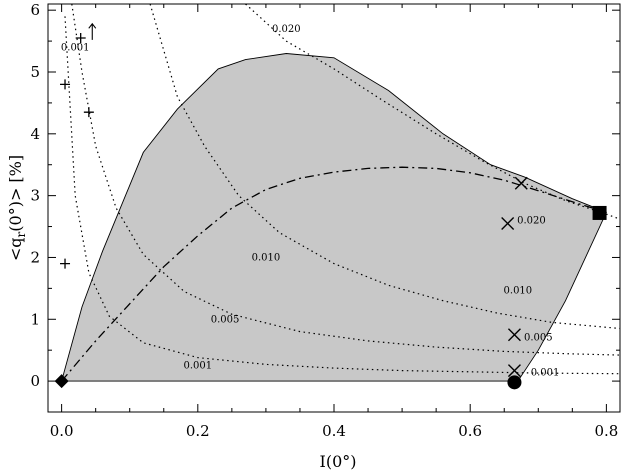 The height and width of the screenshot is (475, 625). Describe the element at coordinates (531, 220) in the screenshot. I see `contour-label-4: 0.020` at that location.